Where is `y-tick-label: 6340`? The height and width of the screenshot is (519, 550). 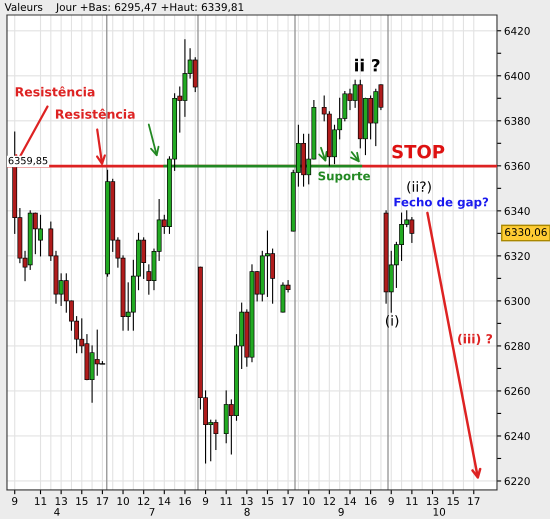 y-tick-label: 6340 is located at coordinates (517, 211).